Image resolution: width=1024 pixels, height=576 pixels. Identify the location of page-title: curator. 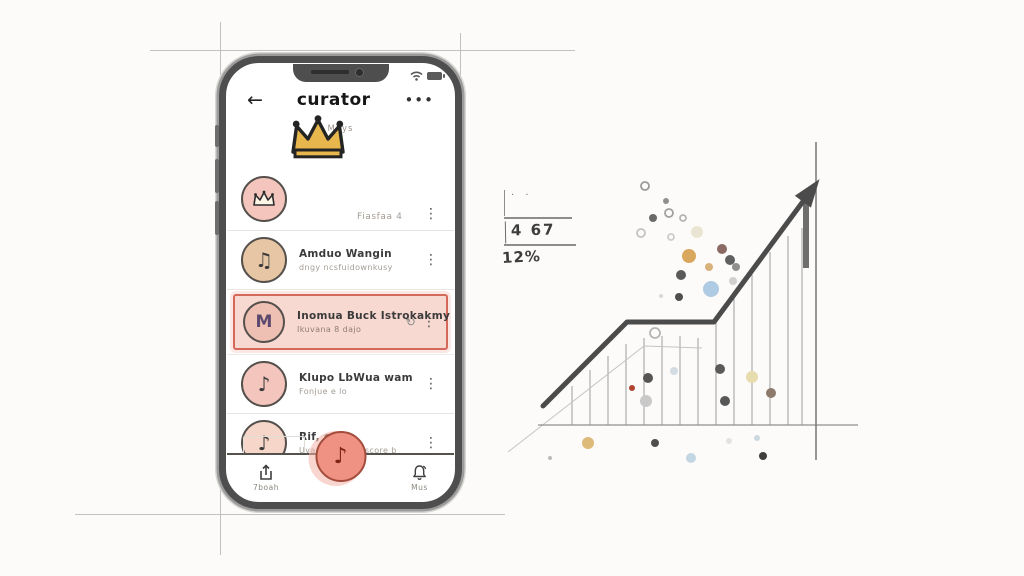
(333, 100).